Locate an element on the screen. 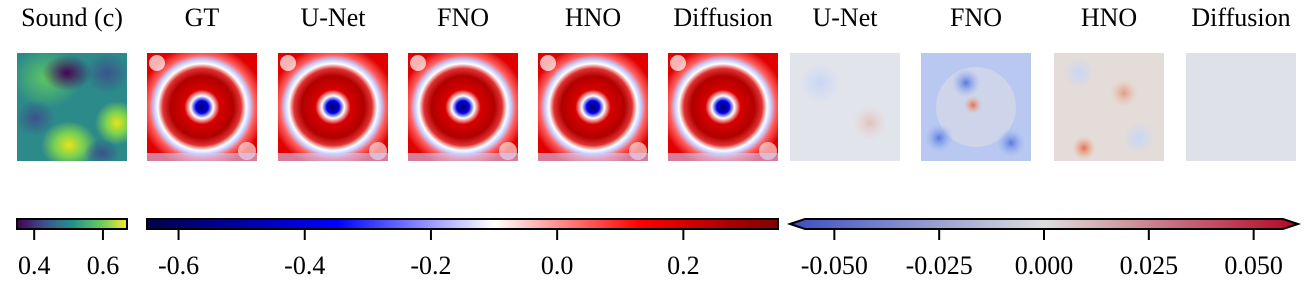 Image resolution: width=1310 pixels, height=288 pixels. panel-title: GT is located at coordinates (202, 17).